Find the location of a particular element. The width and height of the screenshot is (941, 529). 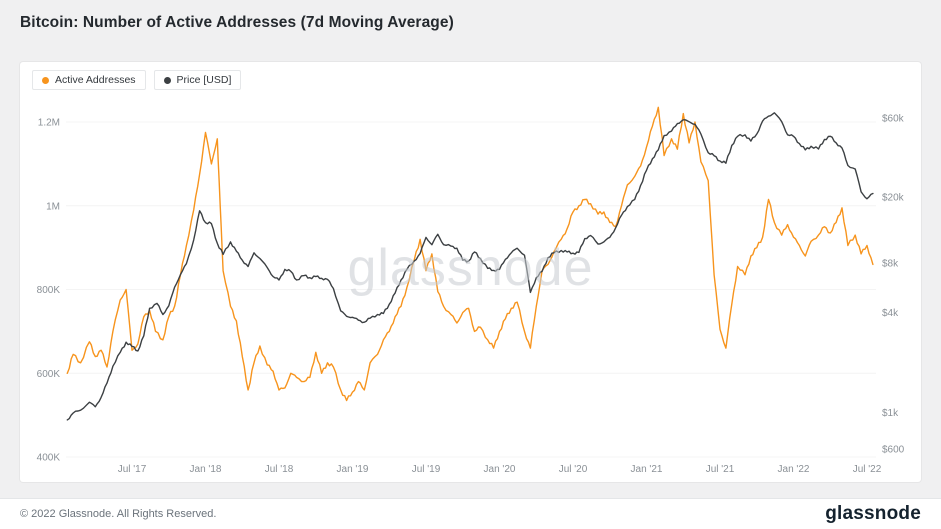

x-tick-label: Jul '21 is located at coordinates (720, 469).